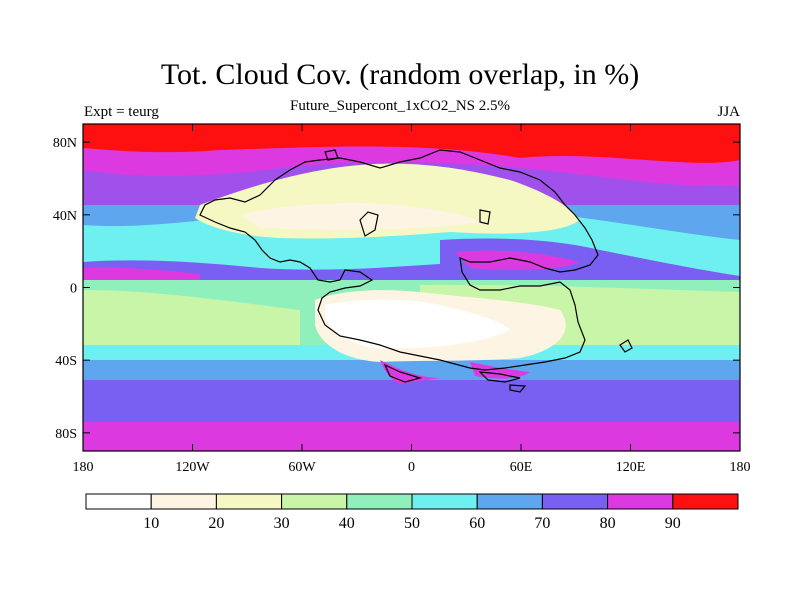  Describe the element at coordinates (216, 523) in the screenshot. I see `colorbar-label: 20` at that location.